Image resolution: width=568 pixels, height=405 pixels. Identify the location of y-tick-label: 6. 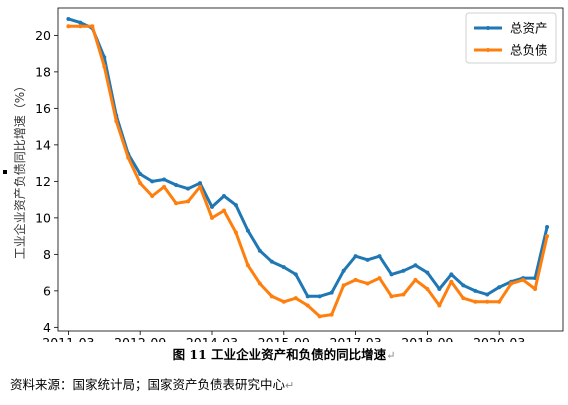
(47, 290).